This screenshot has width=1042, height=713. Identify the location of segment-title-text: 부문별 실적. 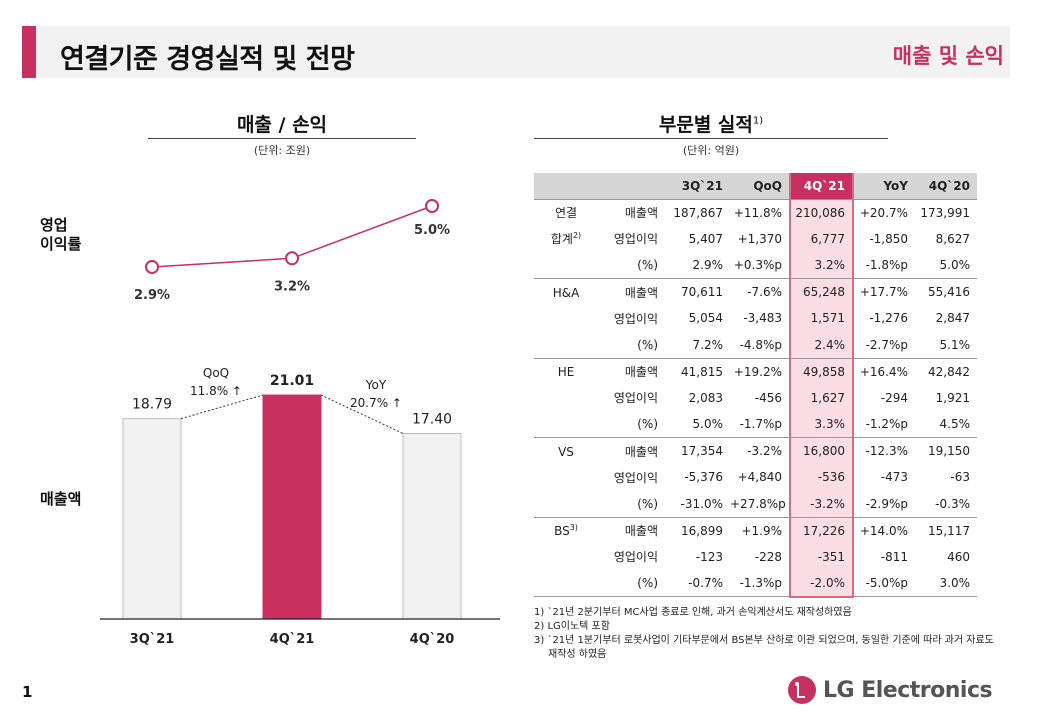
(705, 125).